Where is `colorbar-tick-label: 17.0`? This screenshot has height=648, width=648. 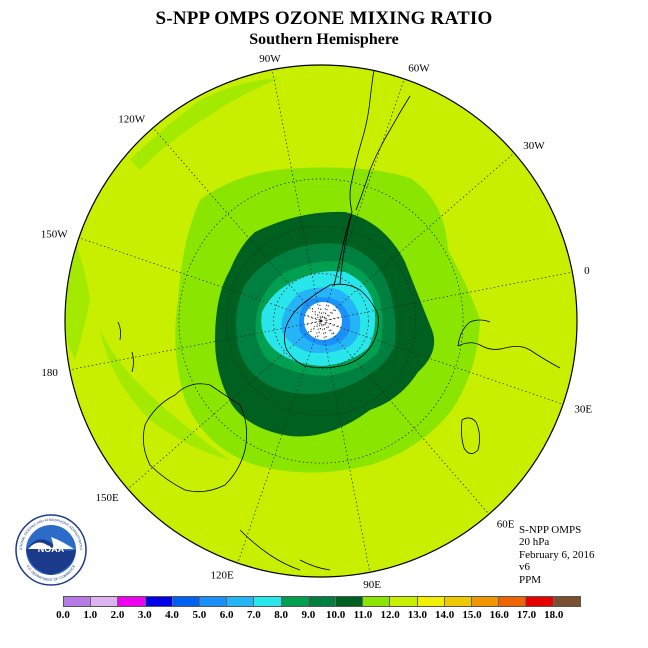 colorbar-tick-label: 17.0 is located at coordinates (526, 615).